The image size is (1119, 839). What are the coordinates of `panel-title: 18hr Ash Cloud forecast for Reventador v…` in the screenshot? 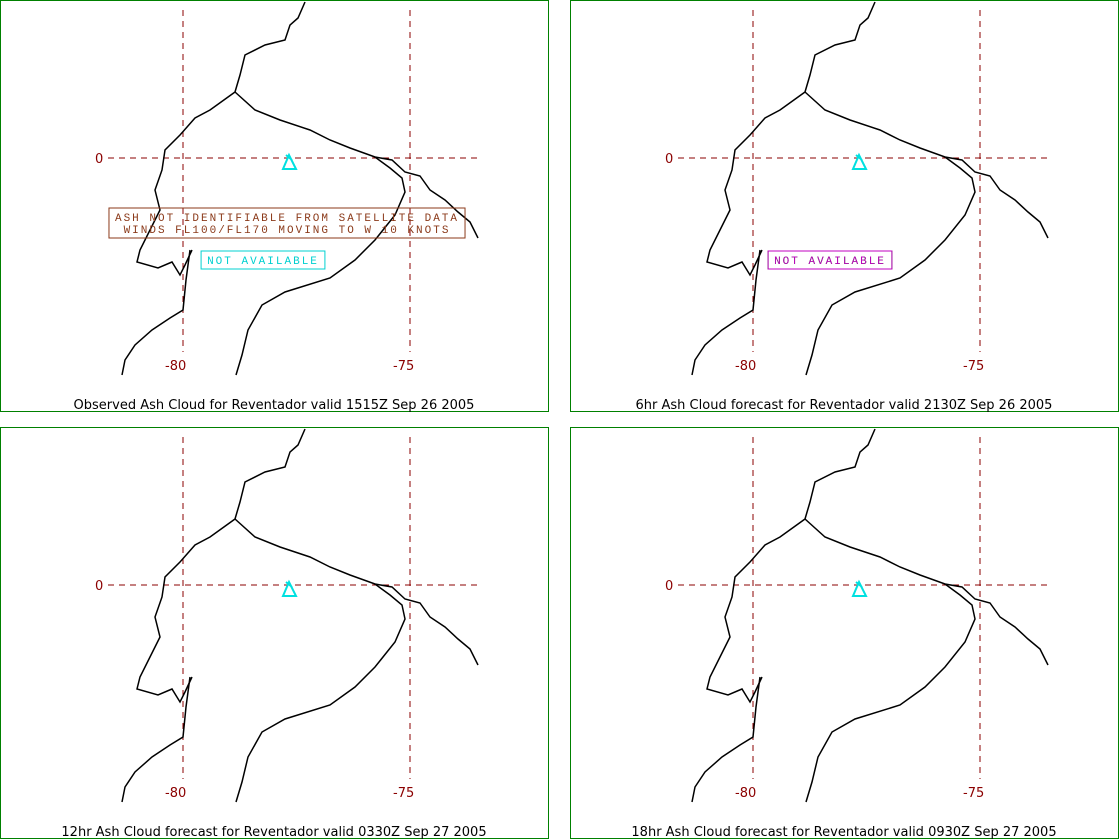 It's located at (843, 832).